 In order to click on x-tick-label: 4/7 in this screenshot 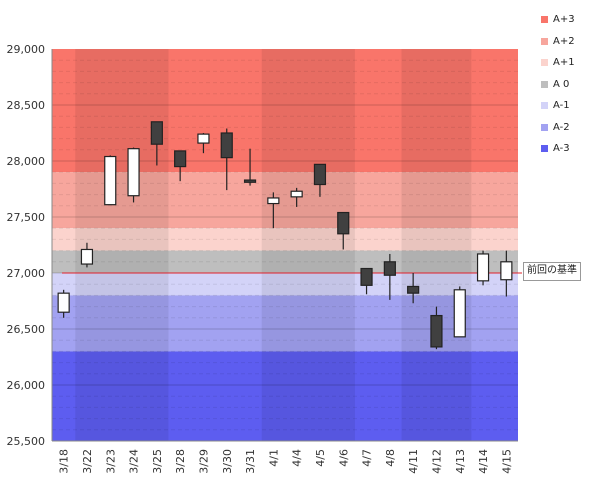, I will do `click(367, 458)`.